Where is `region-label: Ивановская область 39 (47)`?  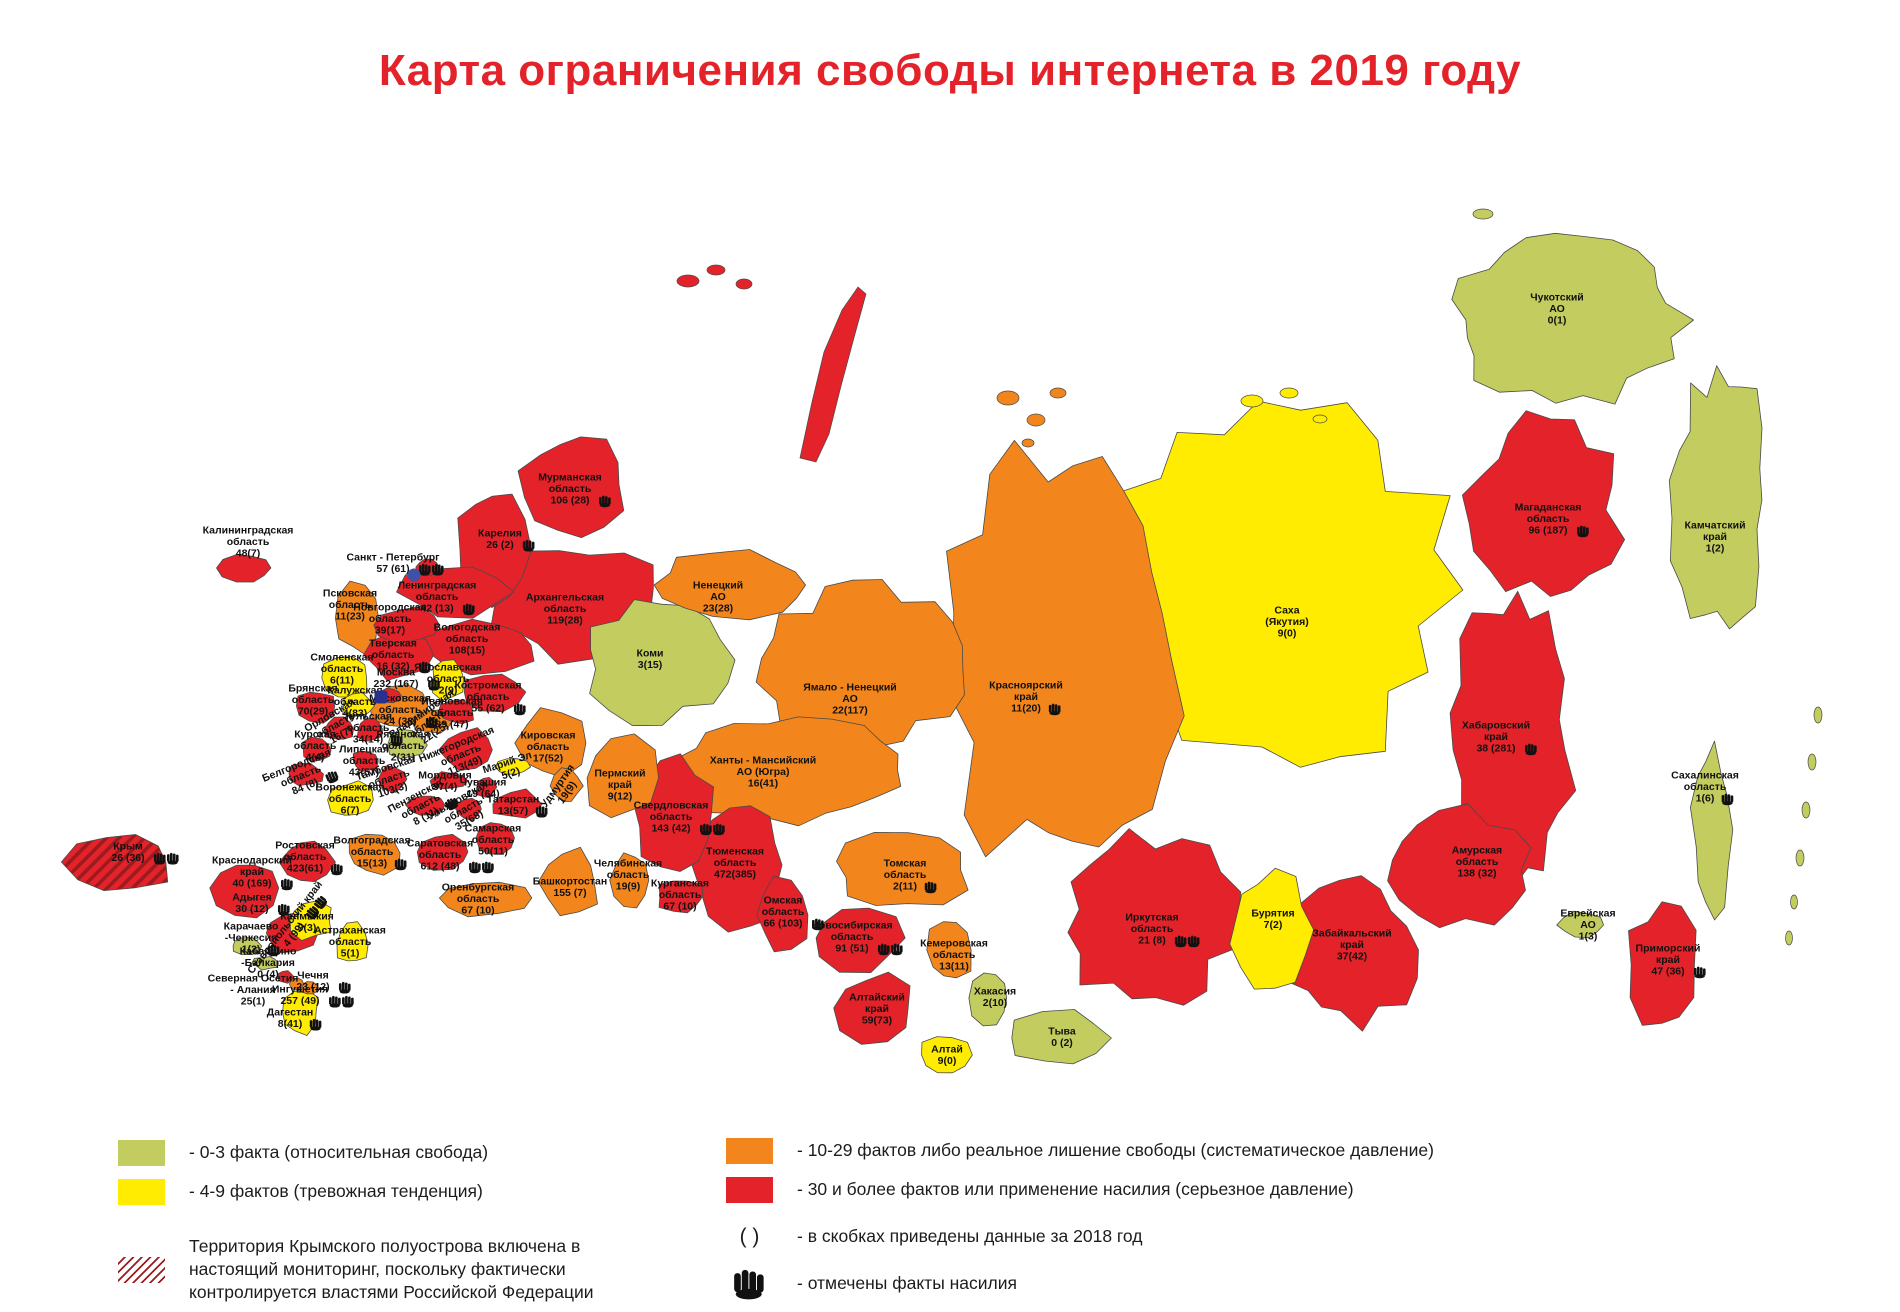 region-label: Ивановская область 39 (47) is located at coordinates (452, 713).